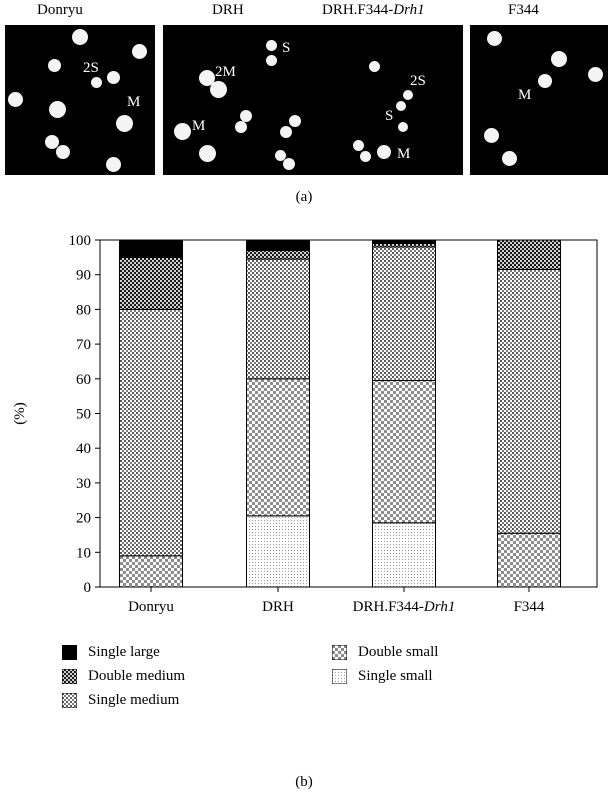 The image size is (608, 805). Describe the element at coordinates (151, 607) in the screenshot. I see `x-tick-label: Donryu` at that location.